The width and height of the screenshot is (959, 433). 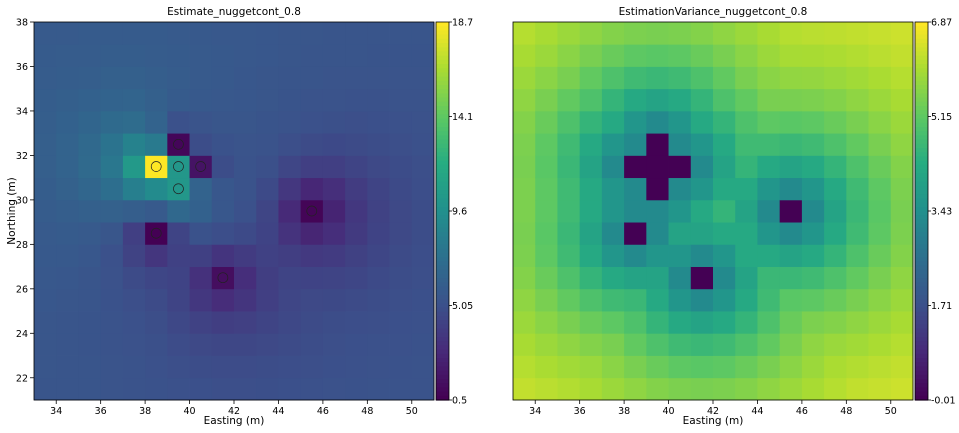 I want to click on sample-marker, so click(x=156, y=233).